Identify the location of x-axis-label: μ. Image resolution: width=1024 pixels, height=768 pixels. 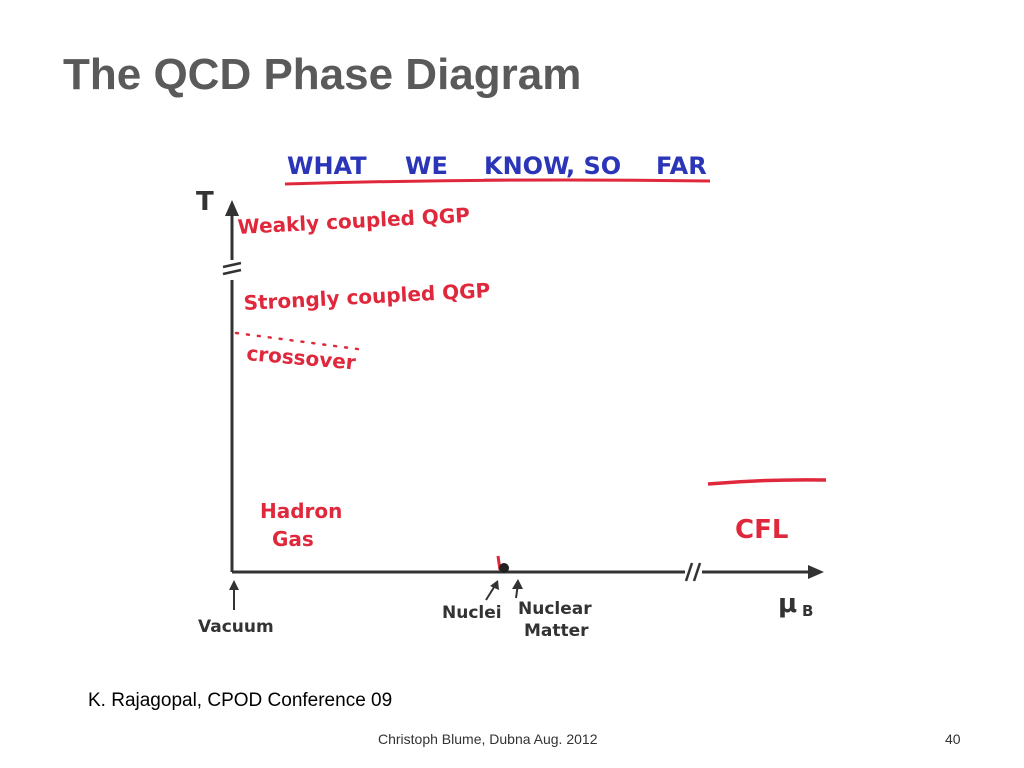
(787, 604).